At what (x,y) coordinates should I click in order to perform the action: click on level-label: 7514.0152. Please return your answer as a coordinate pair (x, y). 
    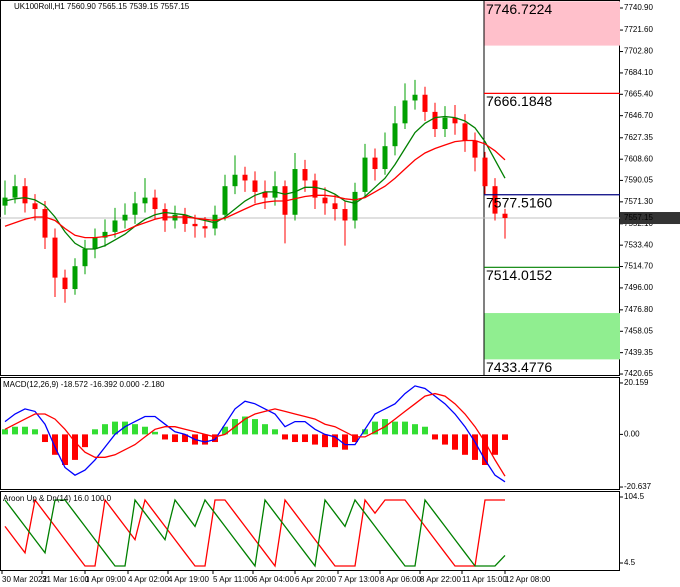
    Looking at the image, I should click on (519, 275).